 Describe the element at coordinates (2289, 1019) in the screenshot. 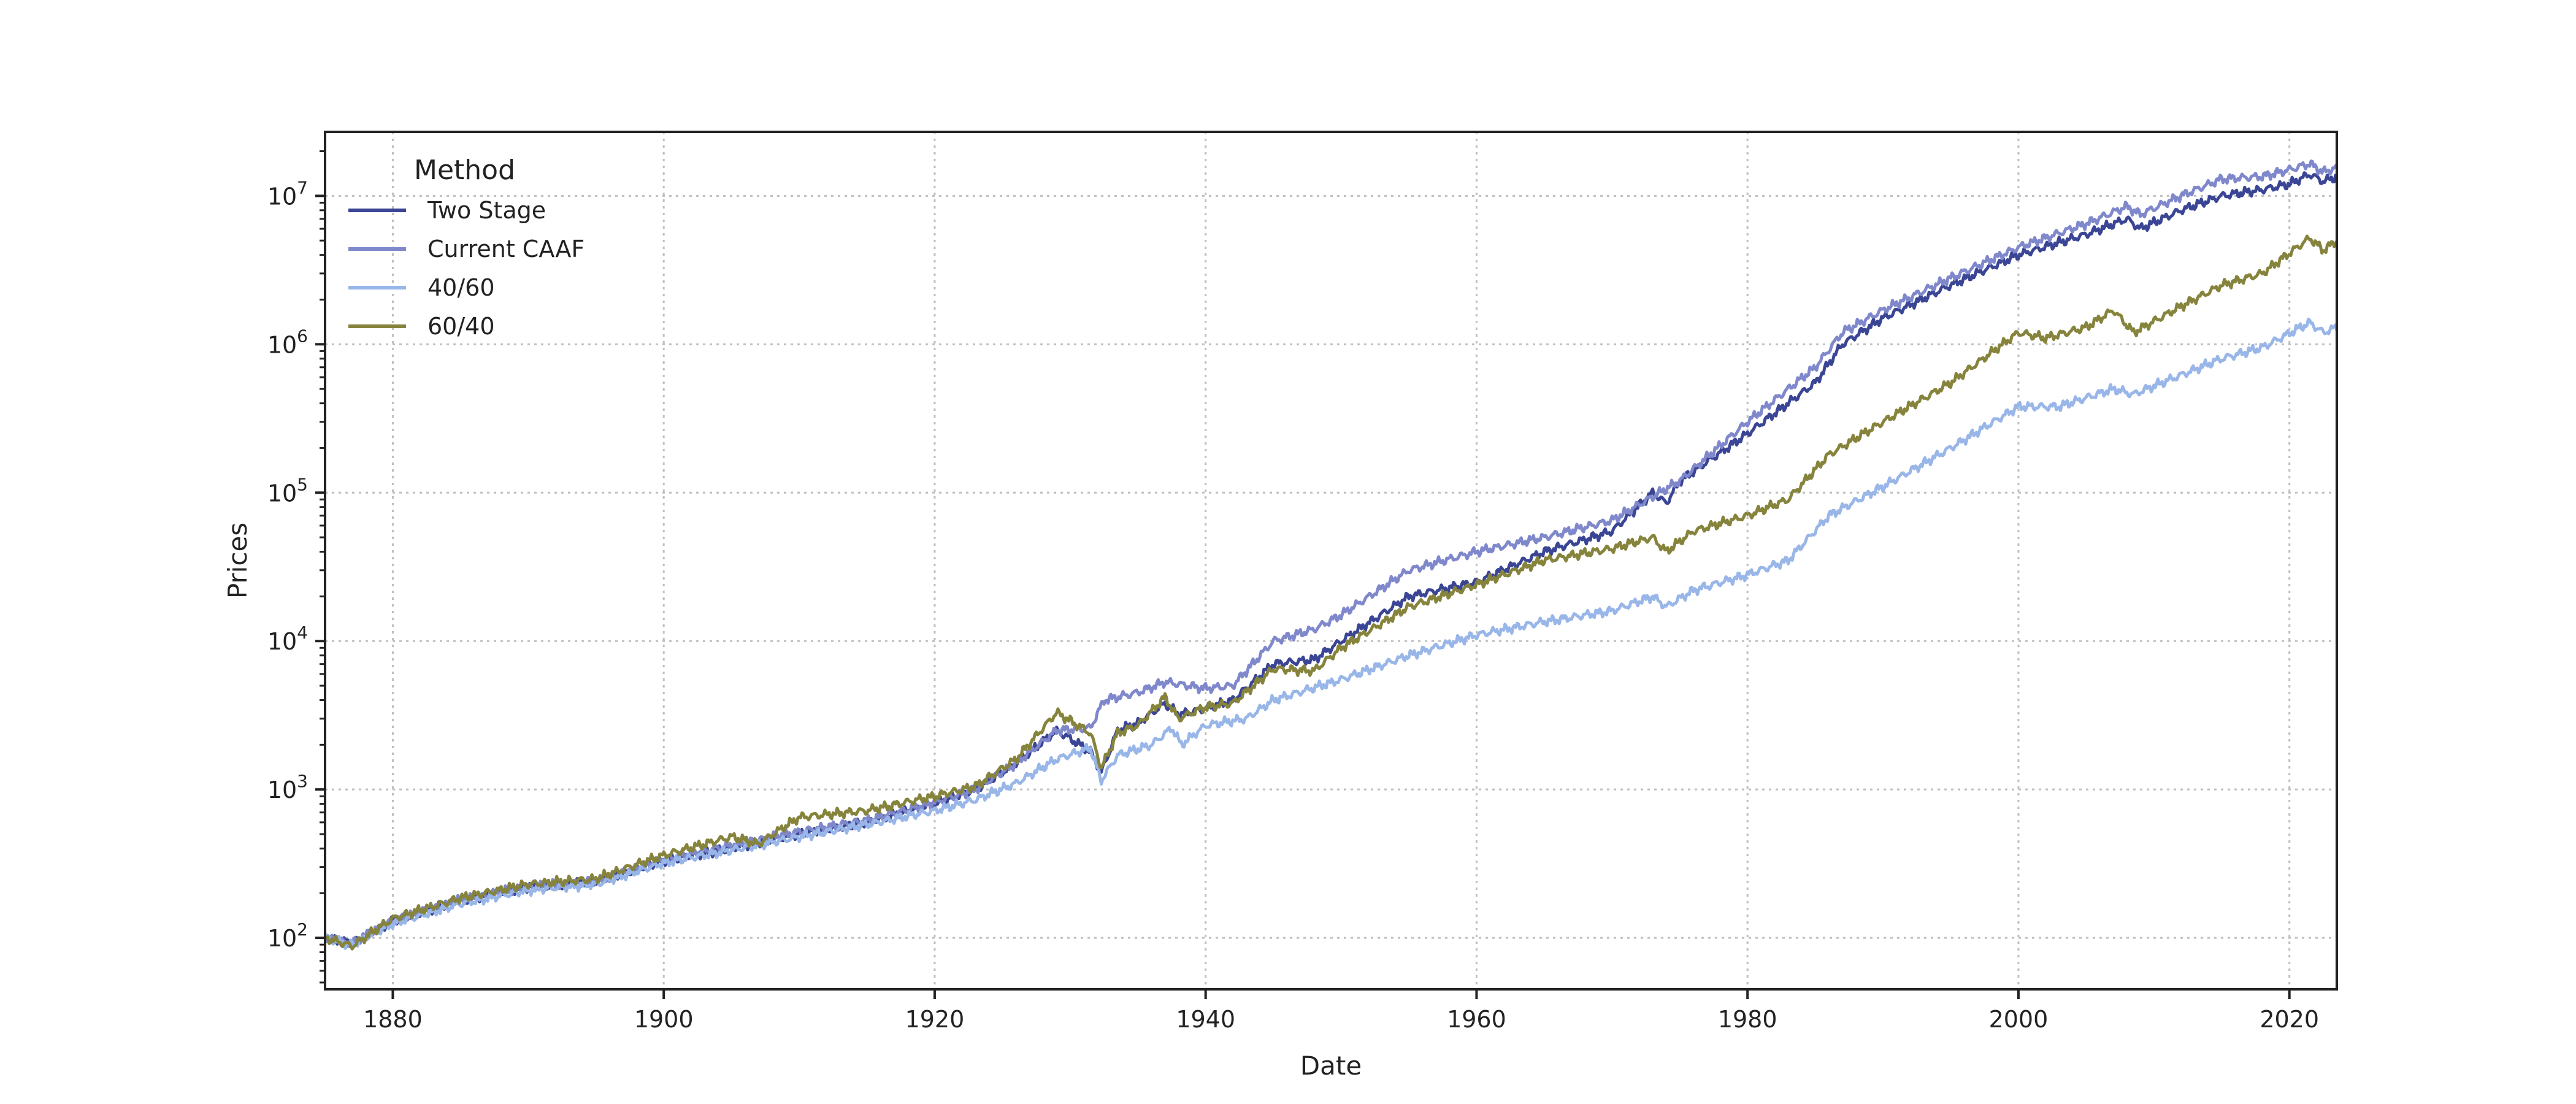

I see `x-tick-label: 2020` at that location.